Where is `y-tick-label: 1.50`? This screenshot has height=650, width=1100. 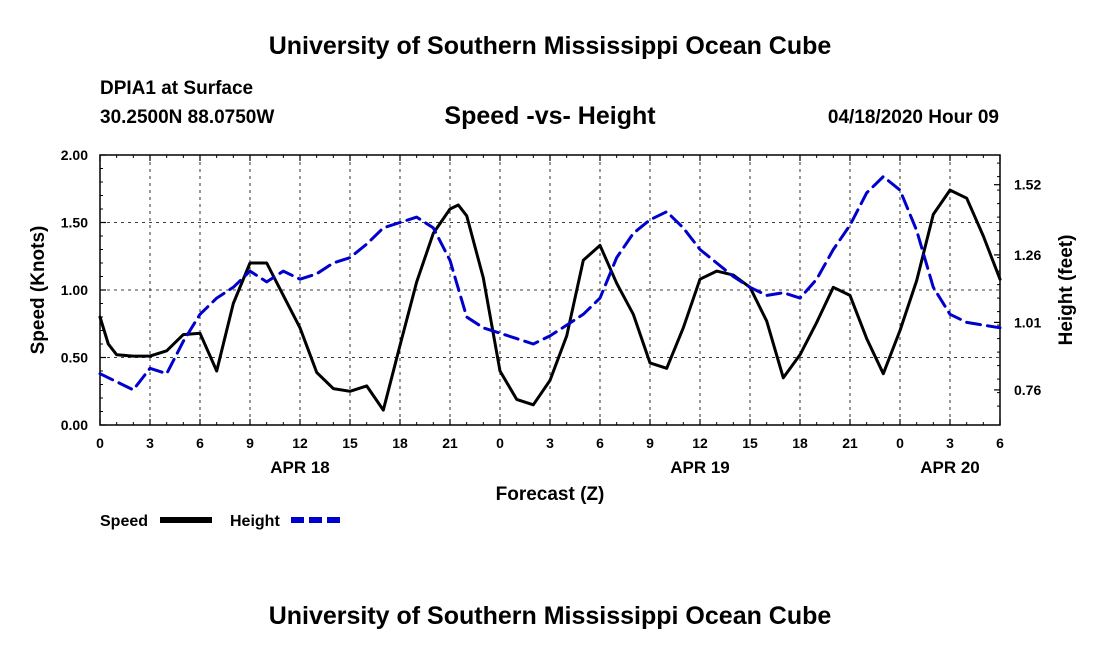 y-tick-label: 1.50 is located at coordinates (74, 223).